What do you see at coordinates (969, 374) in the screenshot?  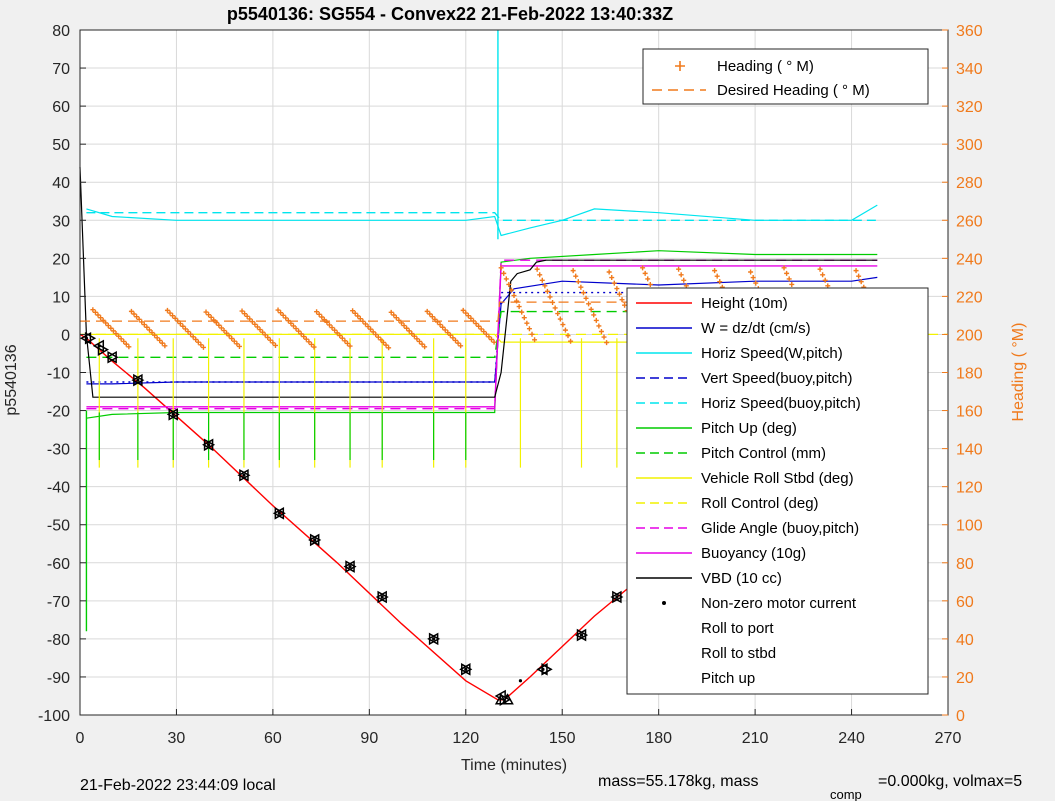 I see `y-right-tick-label: 180` at bounding box center [969, 374].